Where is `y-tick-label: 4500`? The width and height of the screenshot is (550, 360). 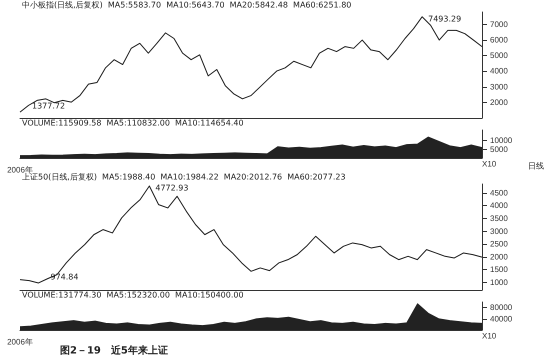
y-tick-label: 4500 is located at coordinates (499, 193).